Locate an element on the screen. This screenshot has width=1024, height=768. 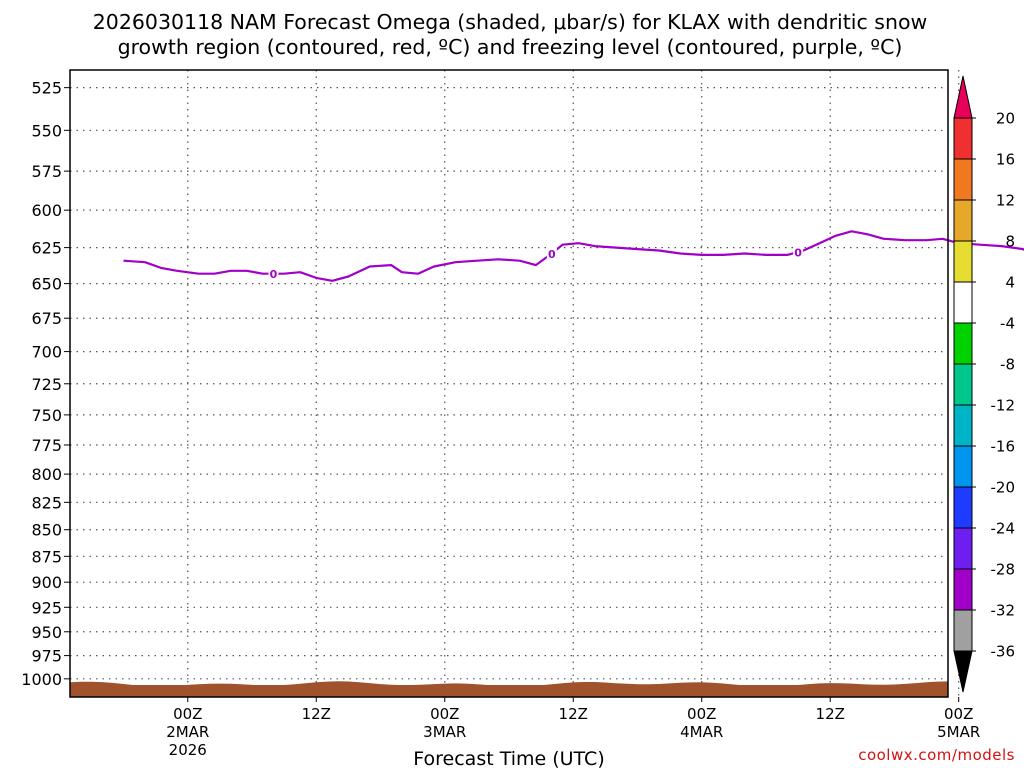
colorbar-label: -24 is located at coordinates (1003, 529).